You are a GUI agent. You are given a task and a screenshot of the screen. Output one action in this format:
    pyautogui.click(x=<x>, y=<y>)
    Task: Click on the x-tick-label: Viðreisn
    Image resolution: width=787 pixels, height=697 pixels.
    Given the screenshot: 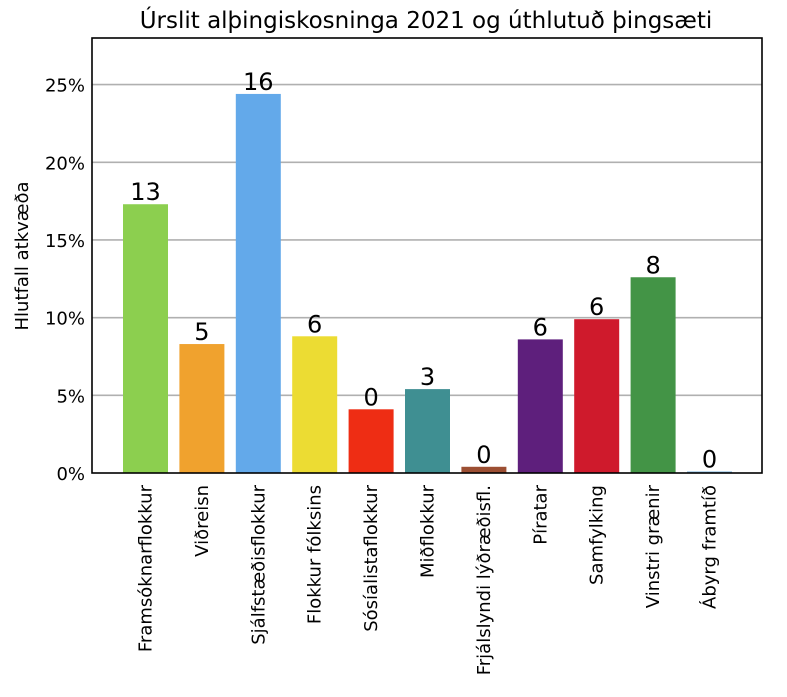 What is the action you would take?
    pyautogui.click(x=202, y=521)
    